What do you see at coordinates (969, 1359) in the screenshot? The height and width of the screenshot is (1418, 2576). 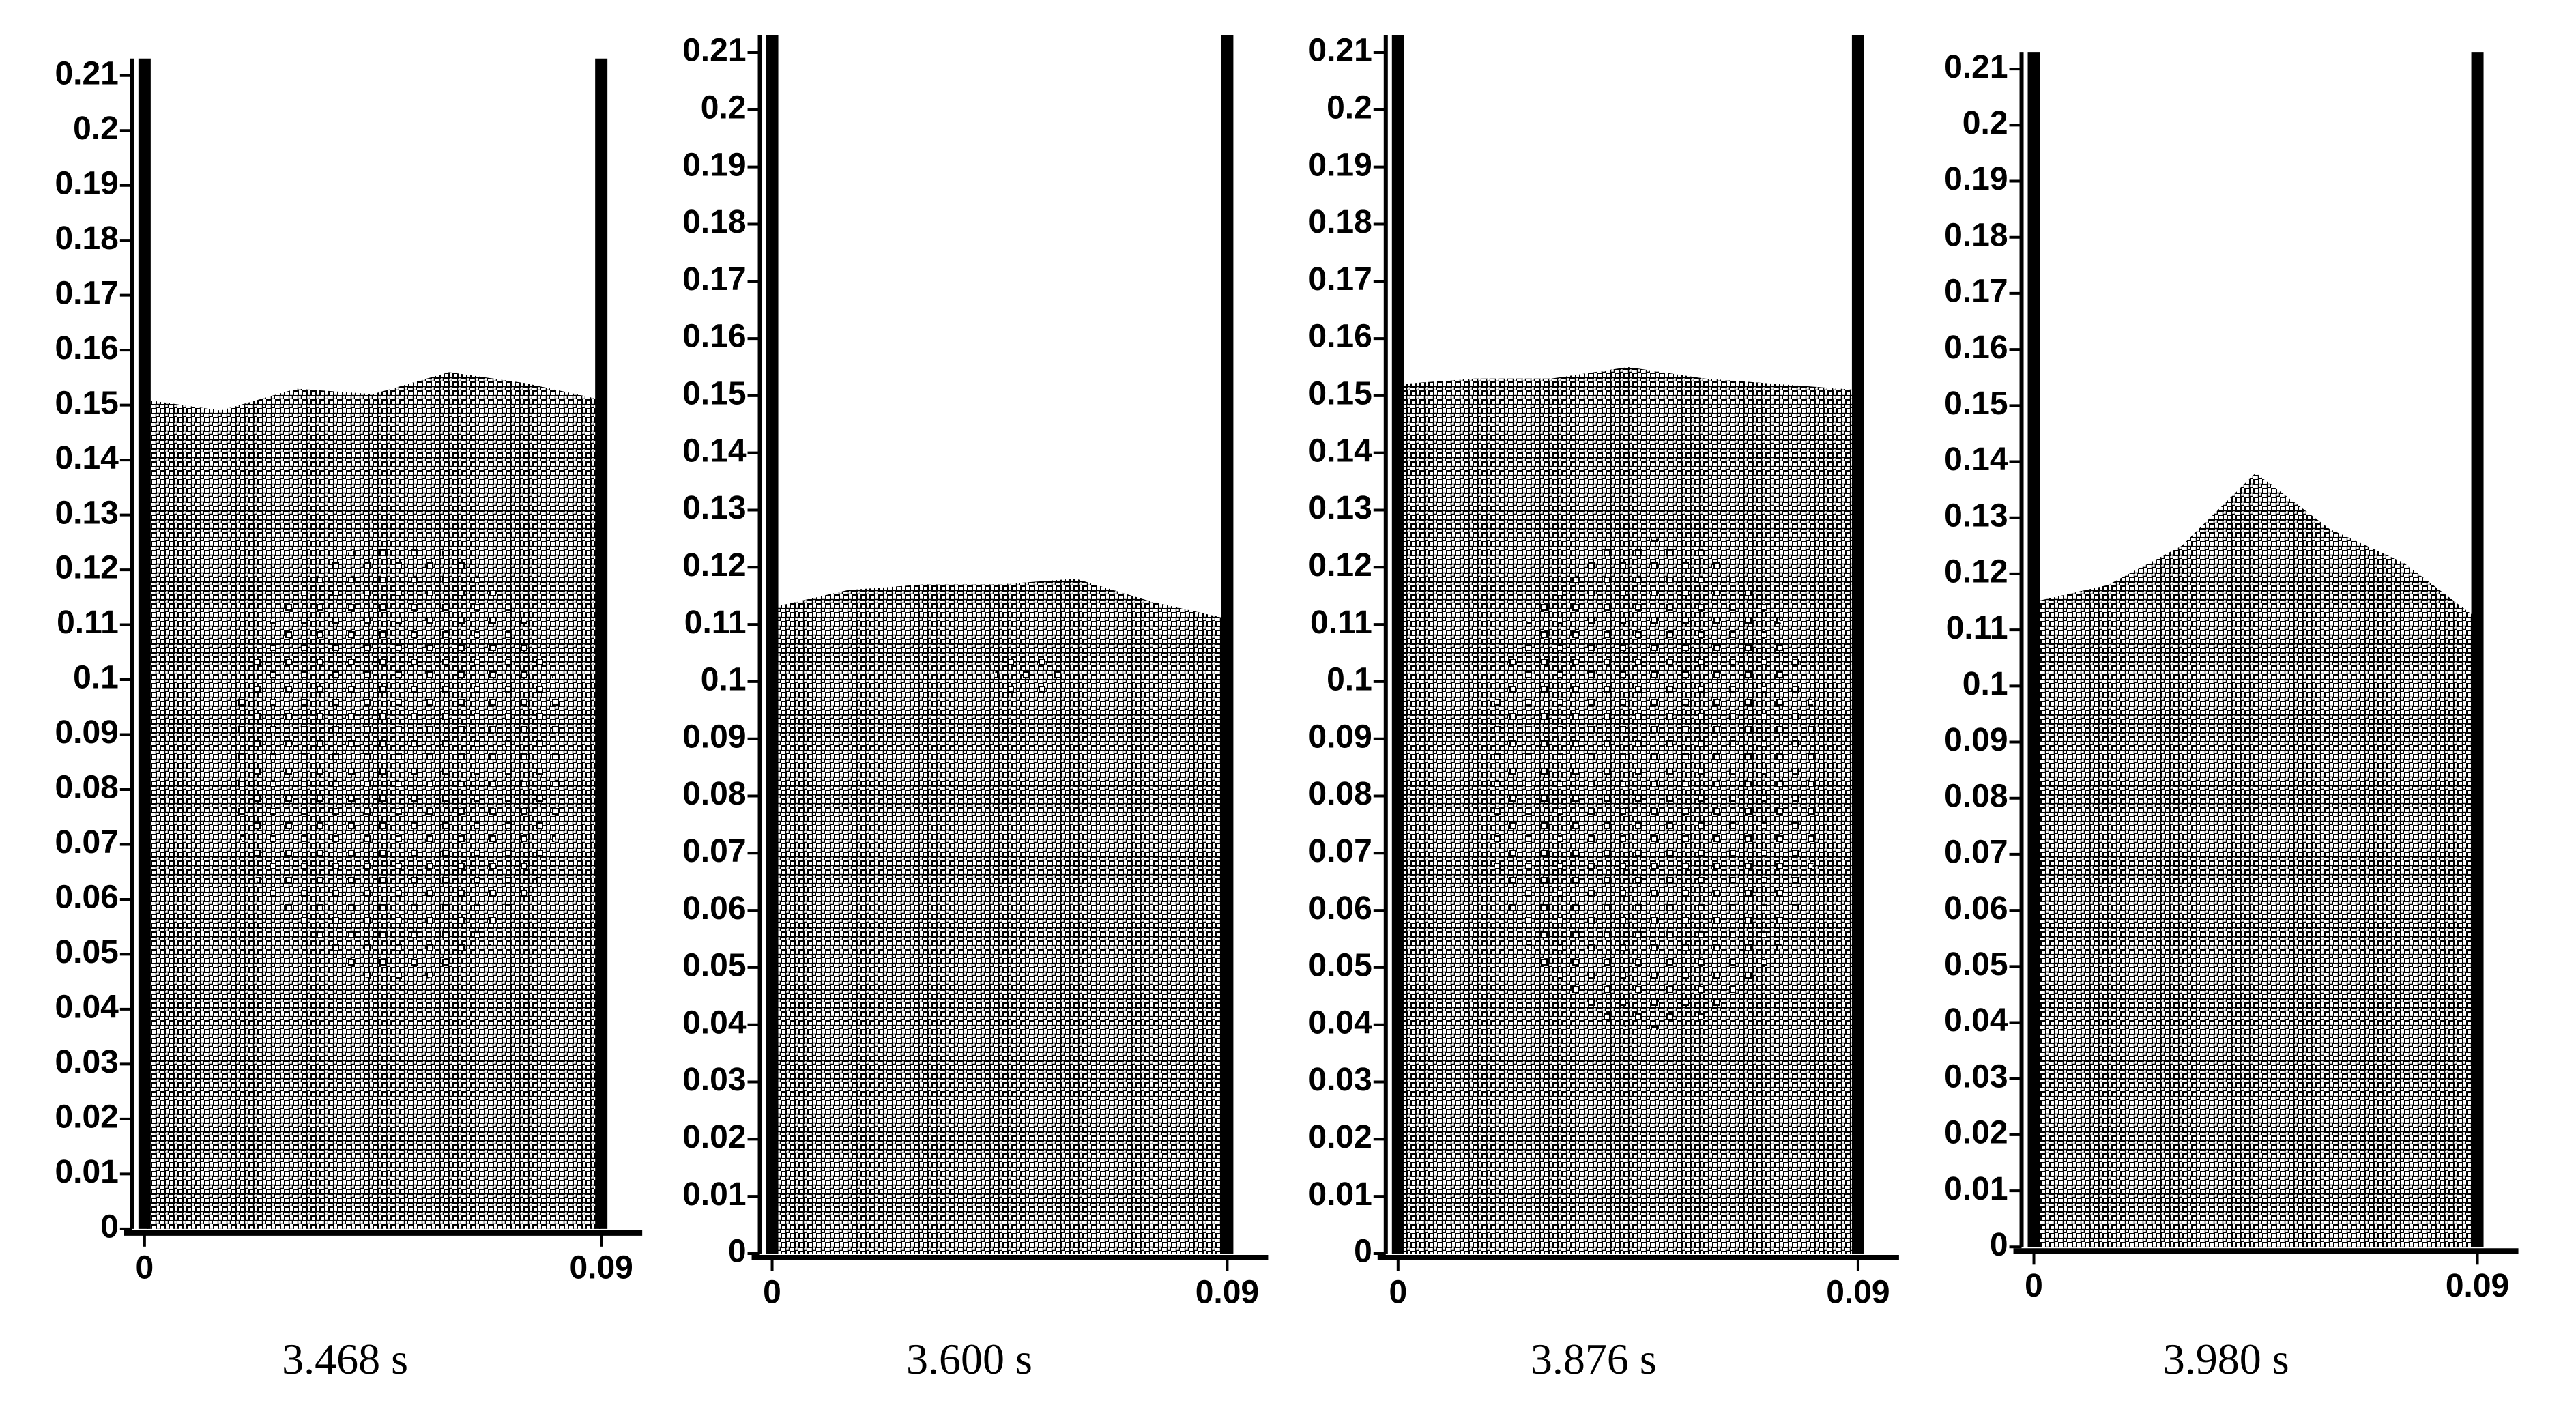 I see `panel-caption: 3.600 s` at bounding box center [969, 1359].